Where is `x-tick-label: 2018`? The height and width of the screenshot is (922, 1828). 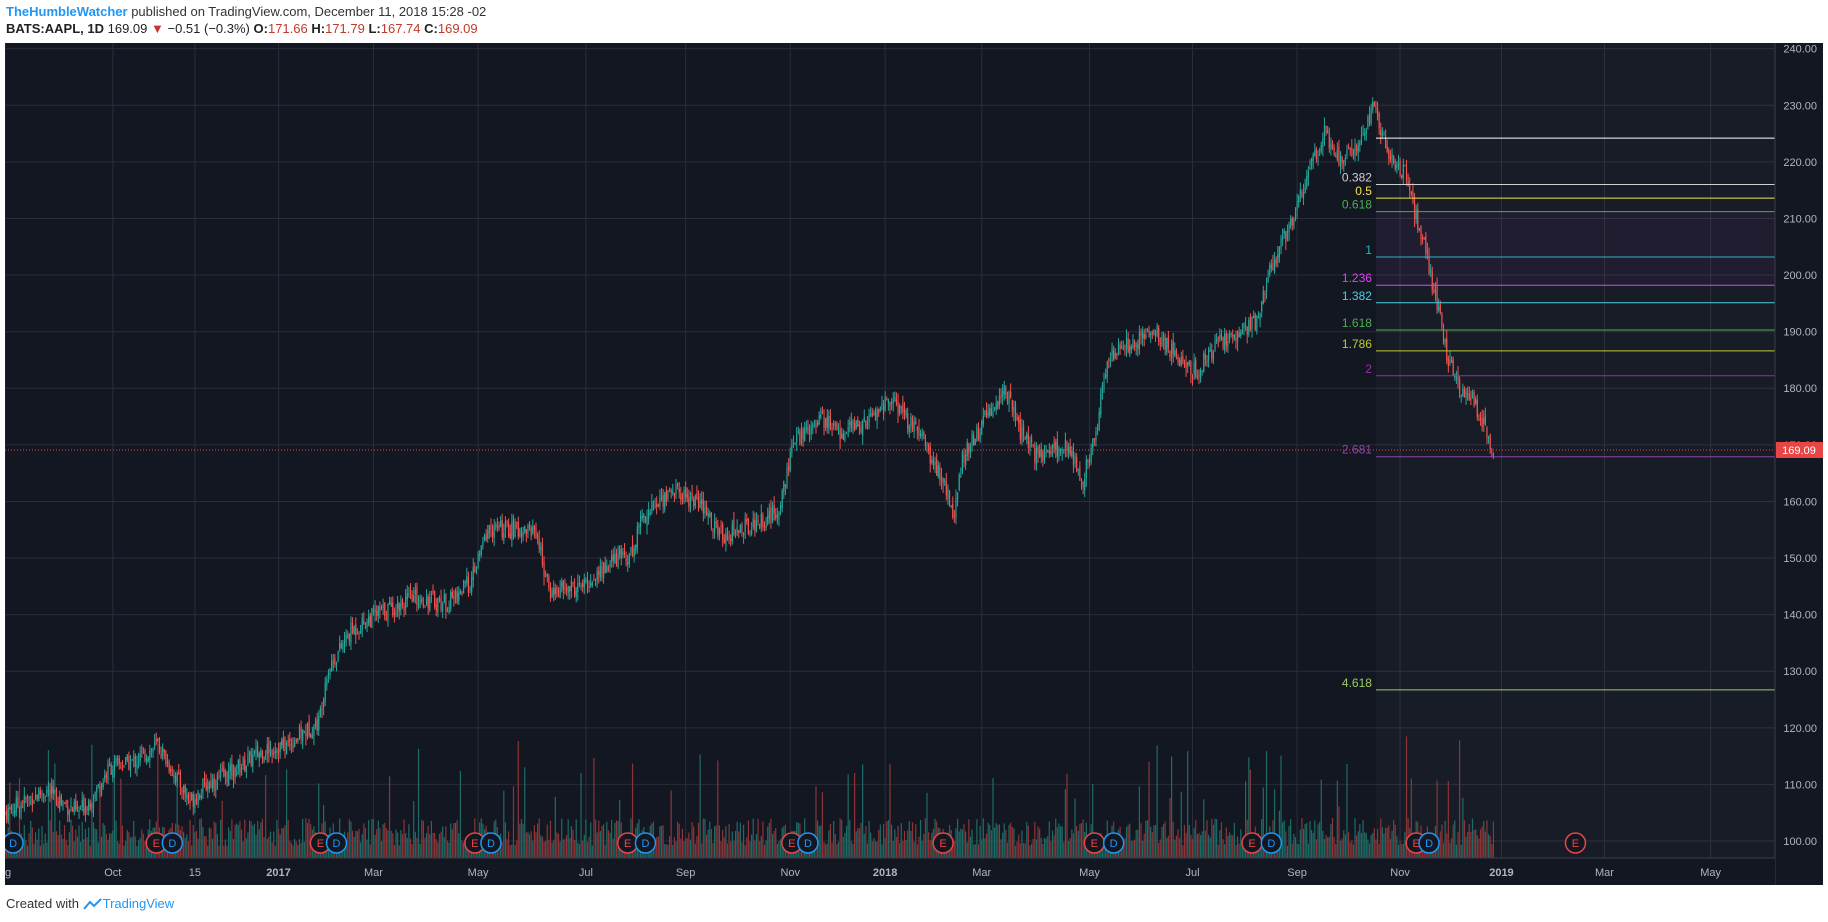
x-tick-label: 2018 is located at coordinates (885, 873).